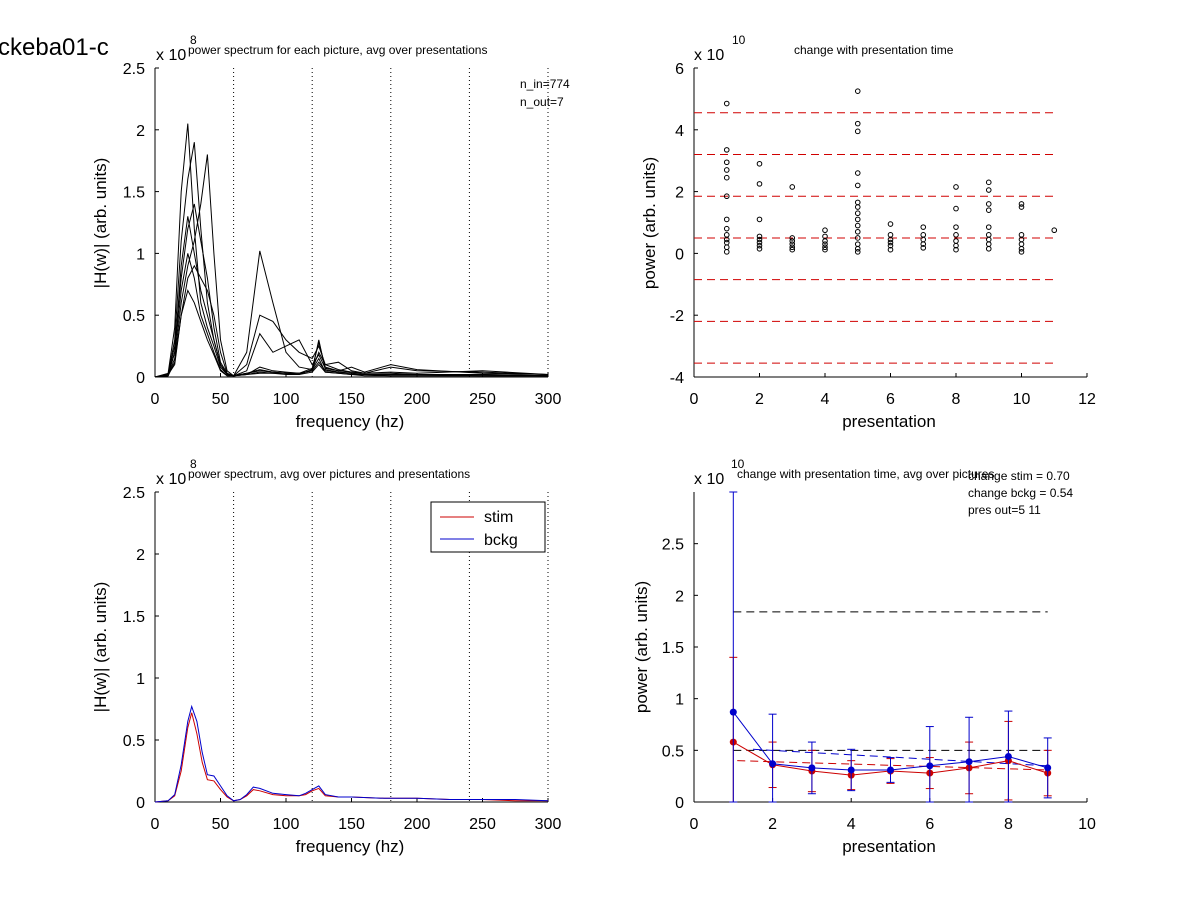 The image size is (1200, 901). What do you see at coordinates (900, 757) in the screenshot?
I see `trend-line` at bounding box center [900, 757].